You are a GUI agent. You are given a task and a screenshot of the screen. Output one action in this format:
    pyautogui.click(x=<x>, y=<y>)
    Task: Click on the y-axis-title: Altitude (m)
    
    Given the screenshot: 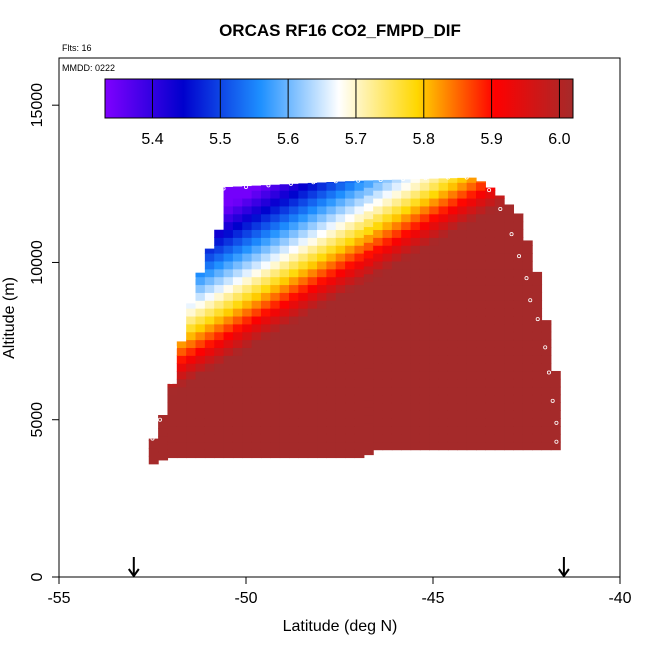 What is the action you would take?
    pyautogui.click(x=9, y=318)
    